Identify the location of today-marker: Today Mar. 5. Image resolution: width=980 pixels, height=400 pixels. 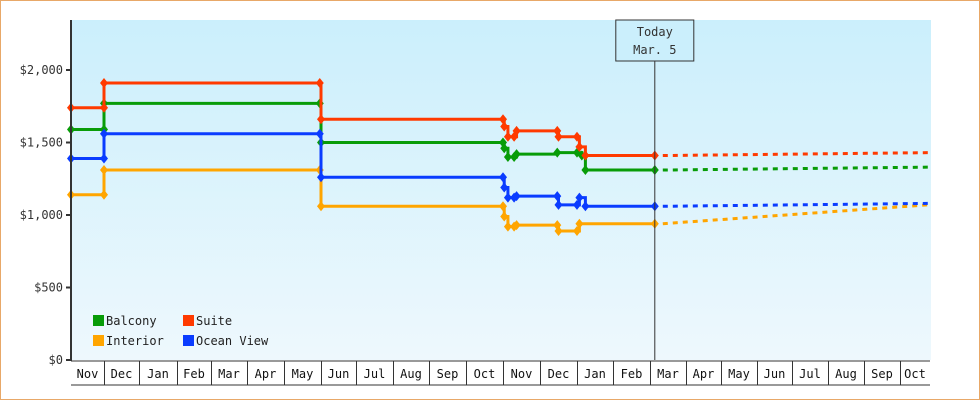
(655, 189).